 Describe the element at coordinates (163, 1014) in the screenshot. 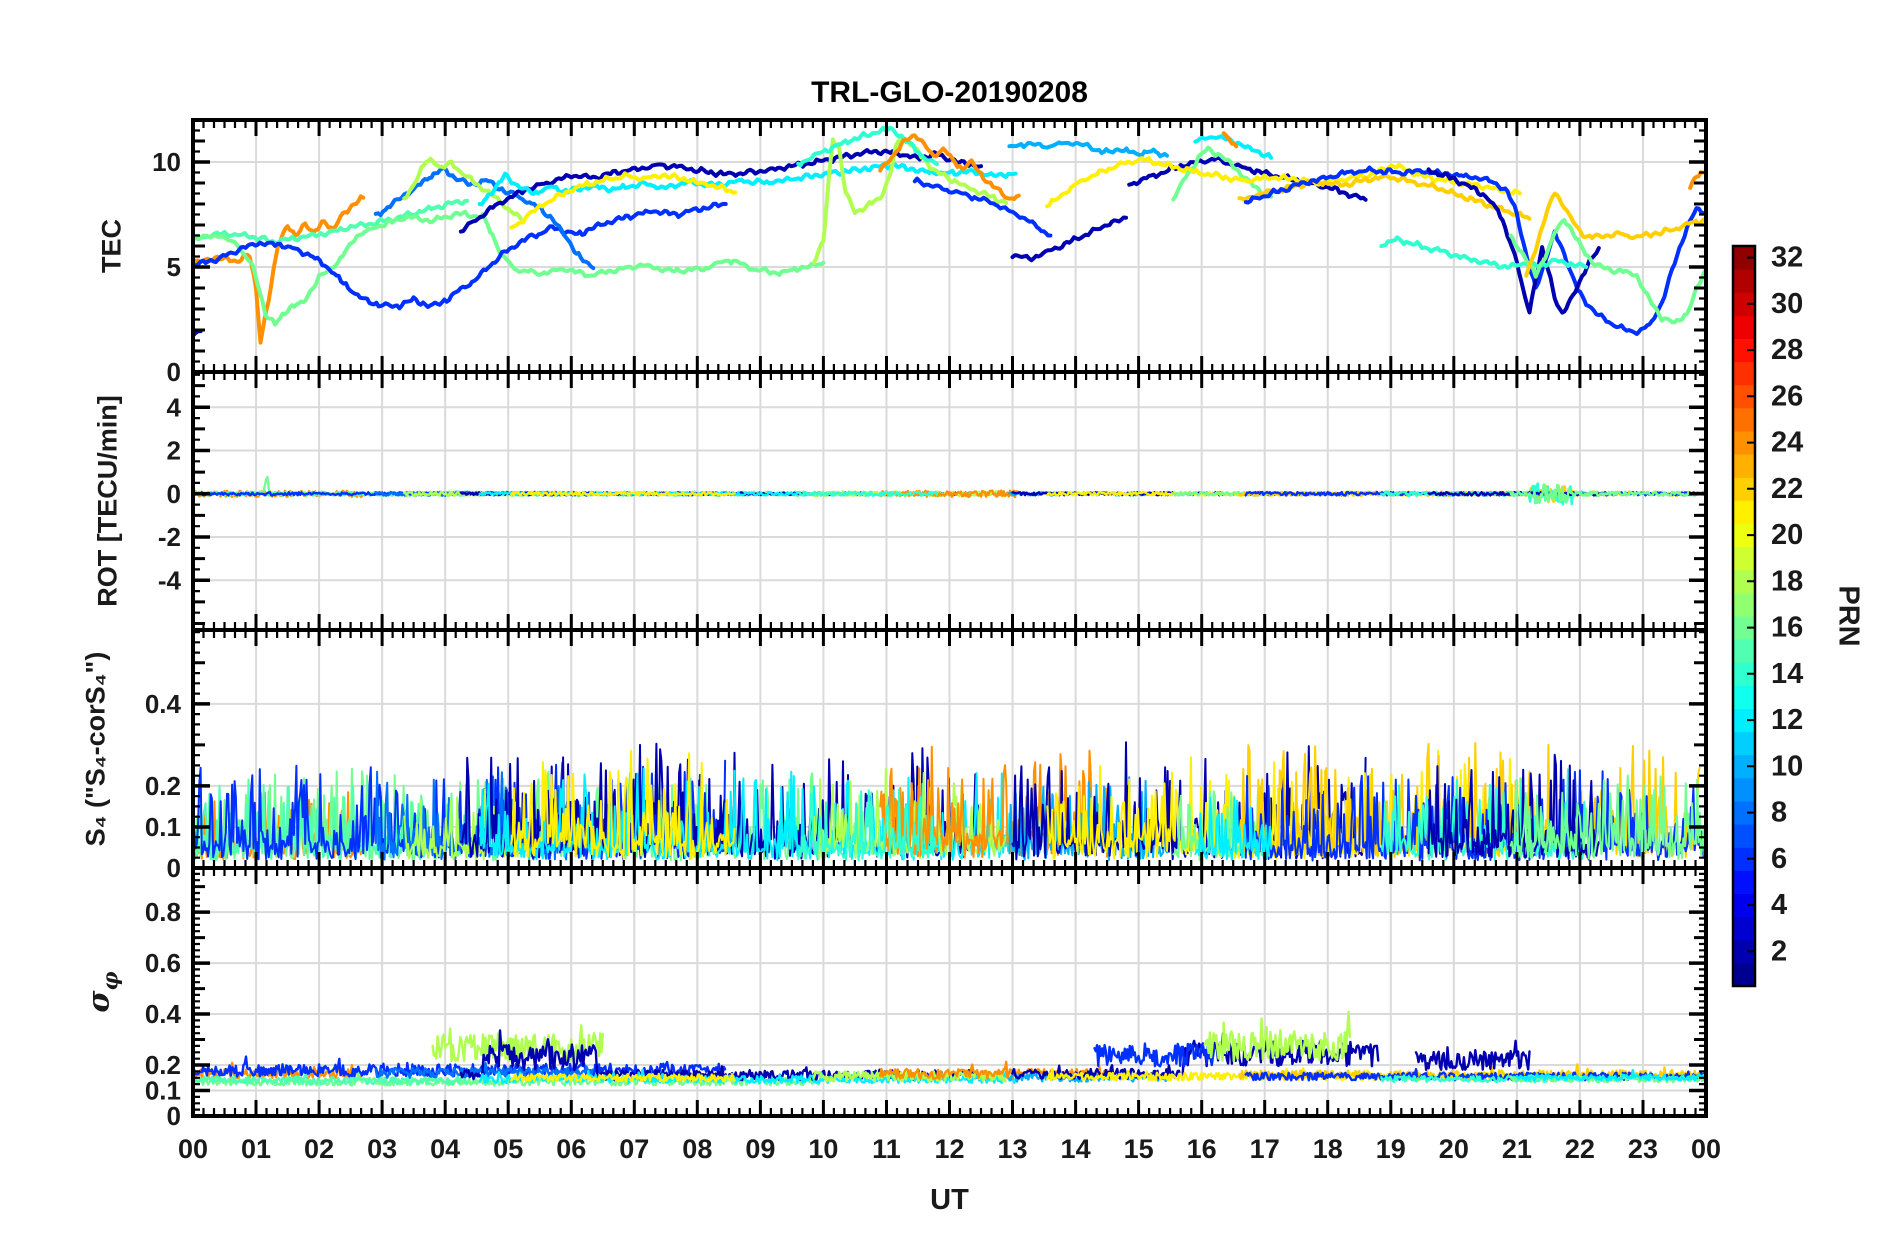

I see `ytick-label-sigma_phi: 0.4` at that location.